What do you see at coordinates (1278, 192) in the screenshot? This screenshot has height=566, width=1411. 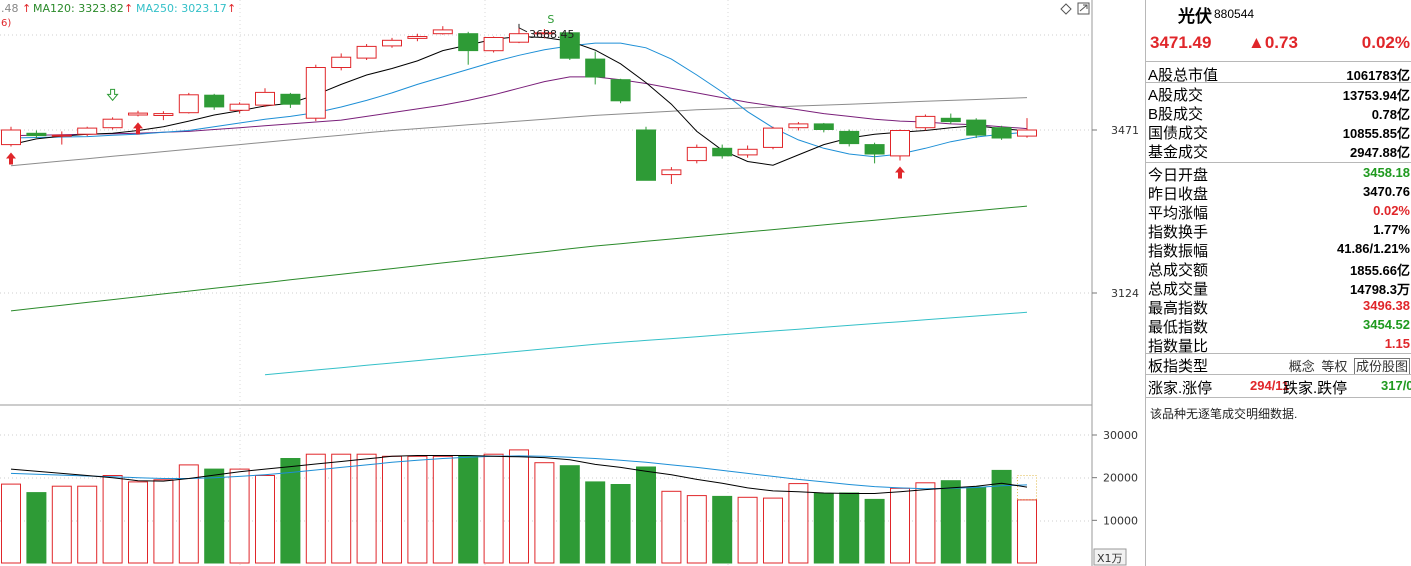 I see `quote-row: 昨日收盘 3470.76` at bounding box center [1278, 192].